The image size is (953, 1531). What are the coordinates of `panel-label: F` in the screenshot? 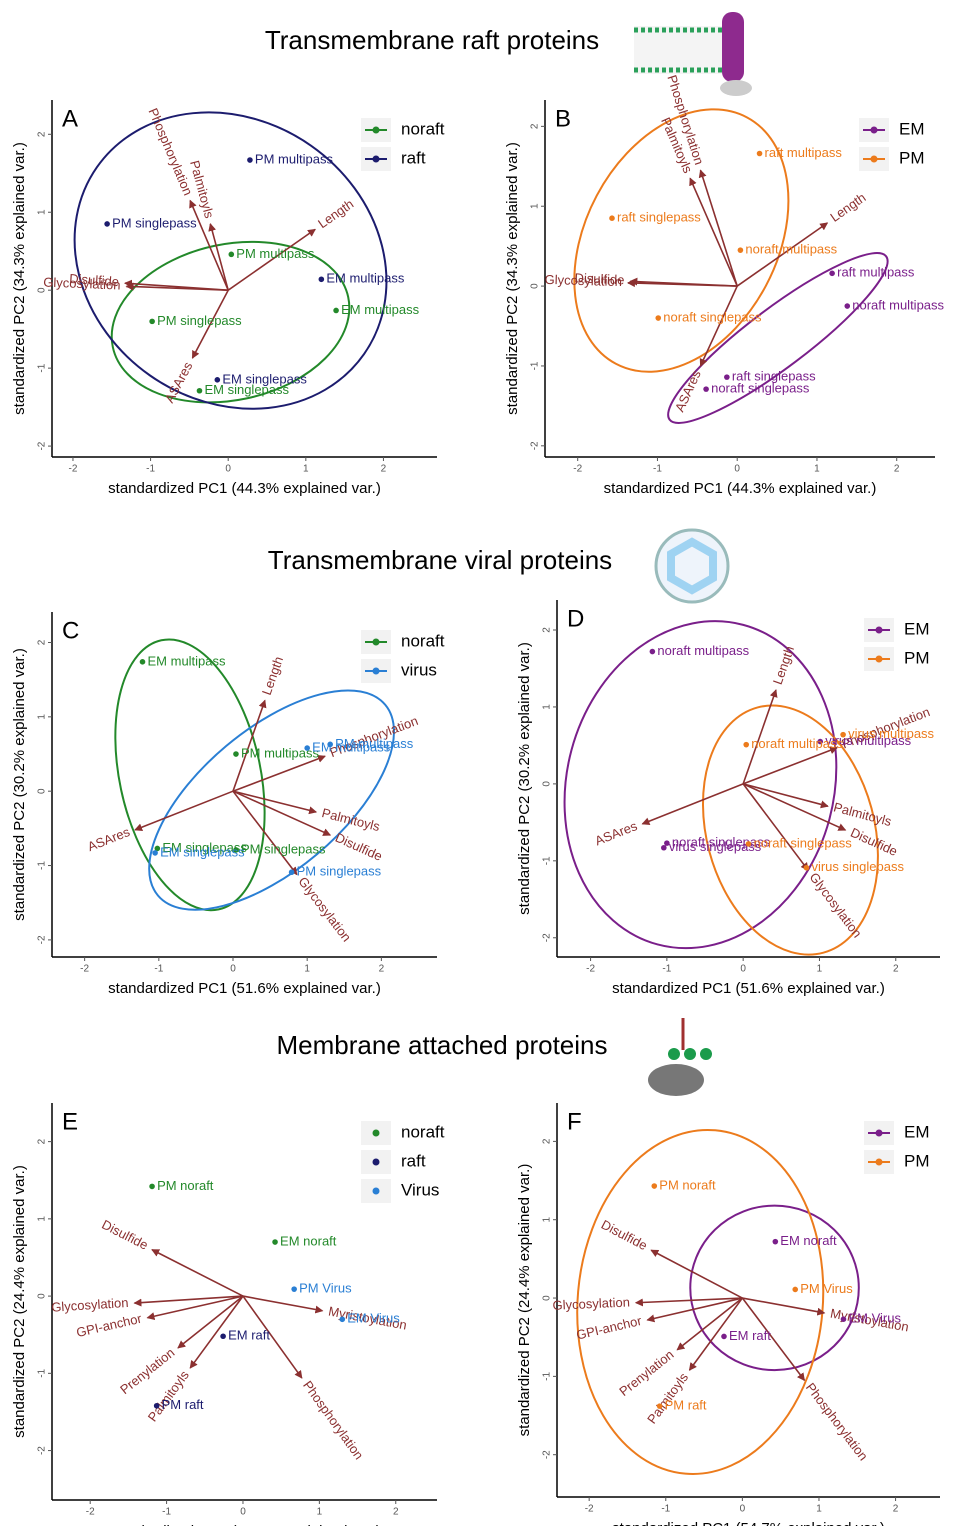 It's located at (574, 1121).